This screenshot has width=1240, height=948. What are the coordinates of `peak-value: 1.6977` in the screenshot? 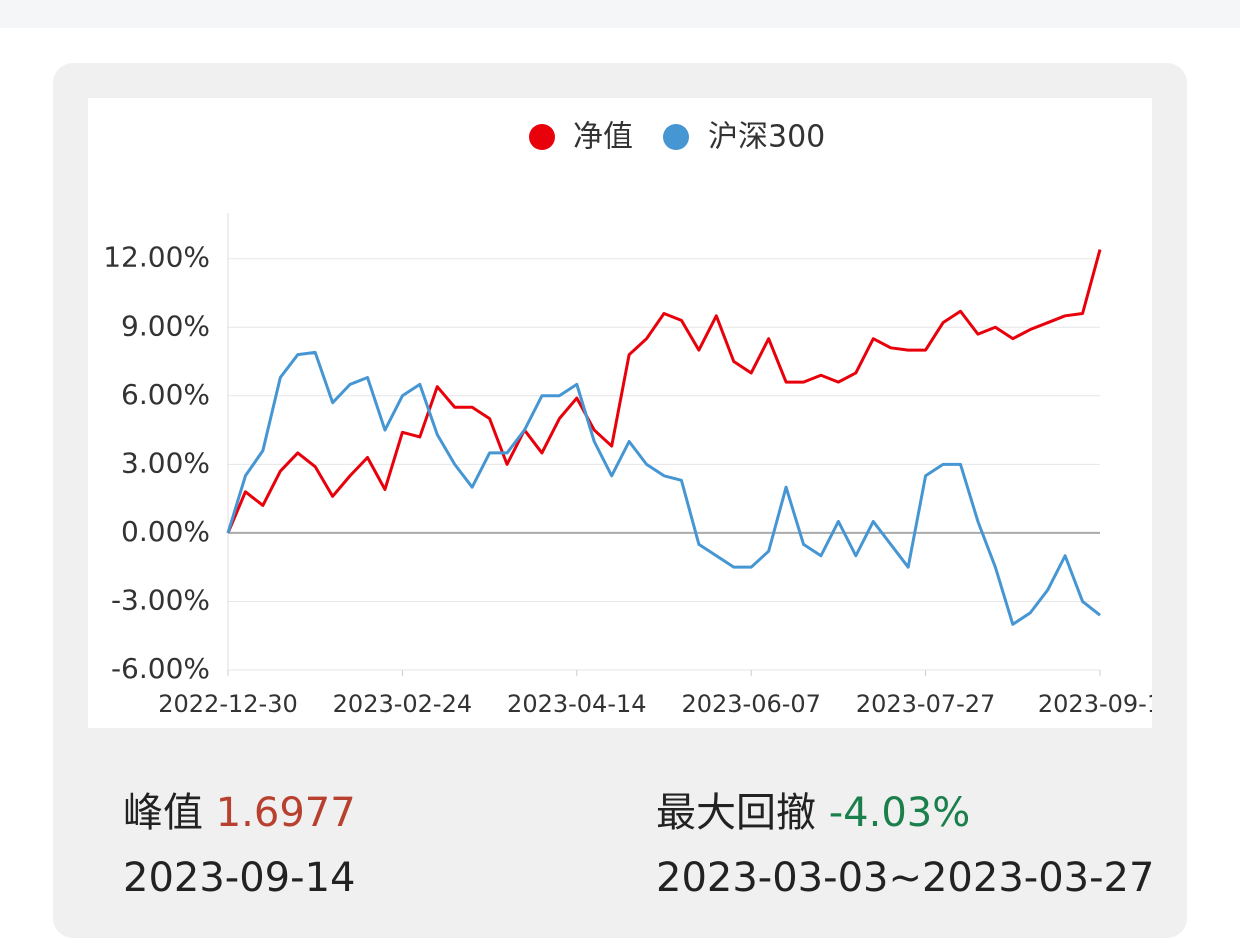 It's located at (285, 813).